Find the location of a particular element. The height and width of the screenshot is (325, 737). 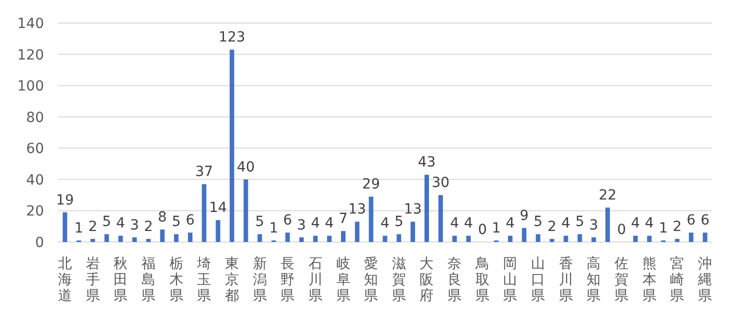

x-tick-label: 香川県 is located at coordinates (565, 280).